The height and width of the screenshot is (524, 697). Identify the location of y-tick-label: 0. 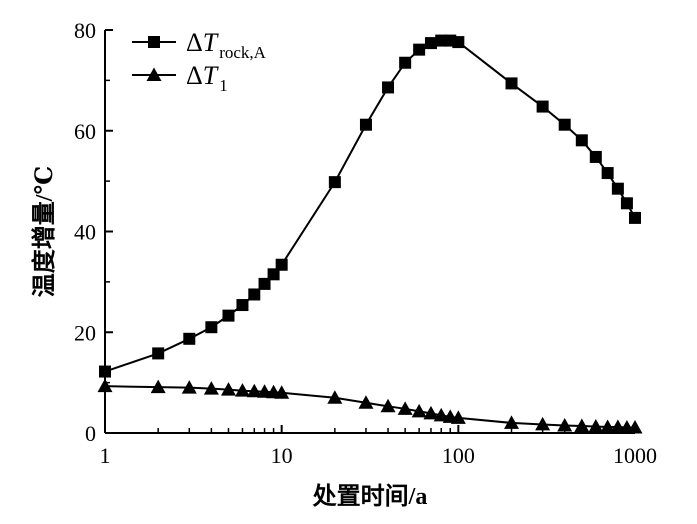
(90, 433).